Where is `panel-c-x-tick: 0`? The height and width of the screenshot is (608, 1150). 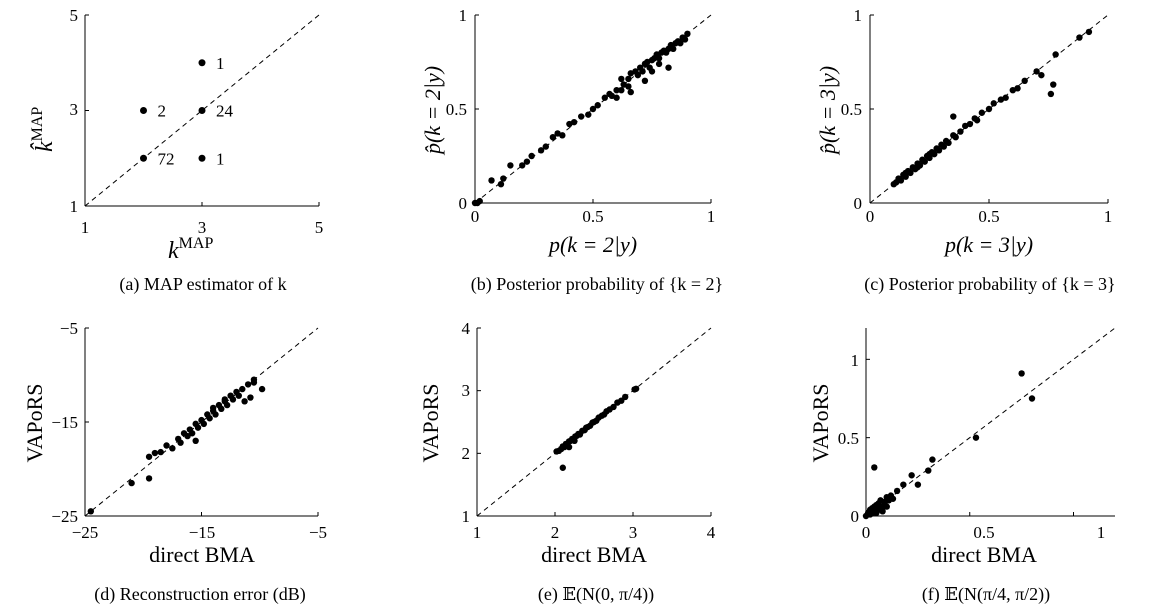
panel-c-x-tick: 0 is located at coordinates (870, 216).